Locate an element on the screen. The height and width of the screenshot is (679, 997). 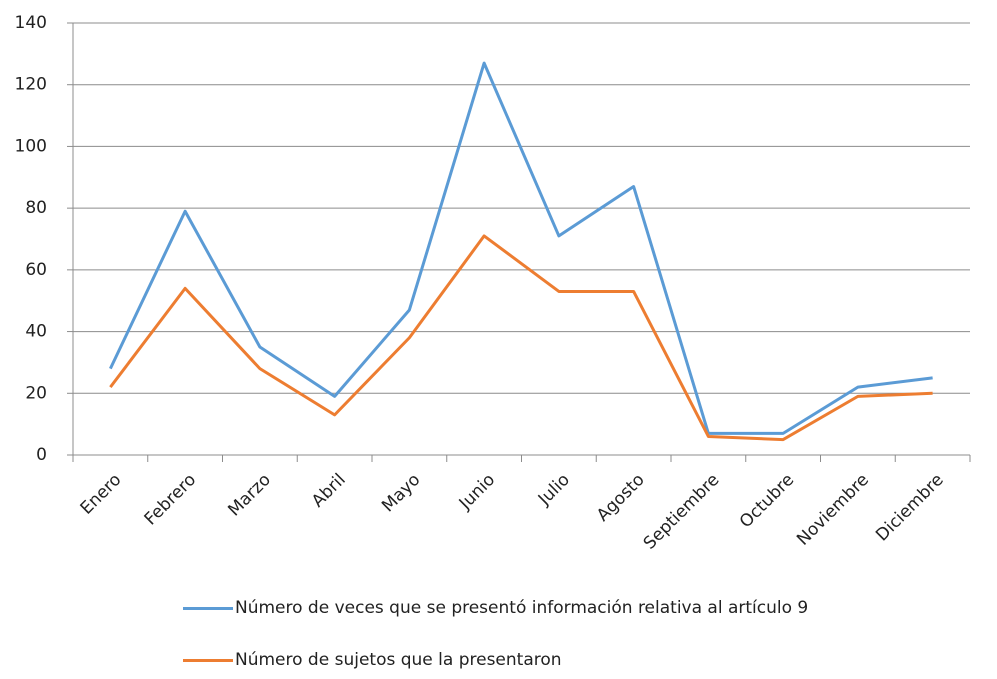
x-tick-label: Marzo is located at coordinates (249, 495).